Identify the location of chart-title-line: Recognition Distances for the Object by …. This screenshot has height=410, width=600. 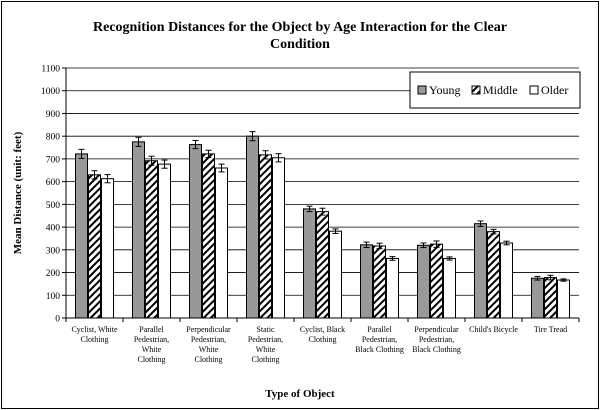
(300, 27).